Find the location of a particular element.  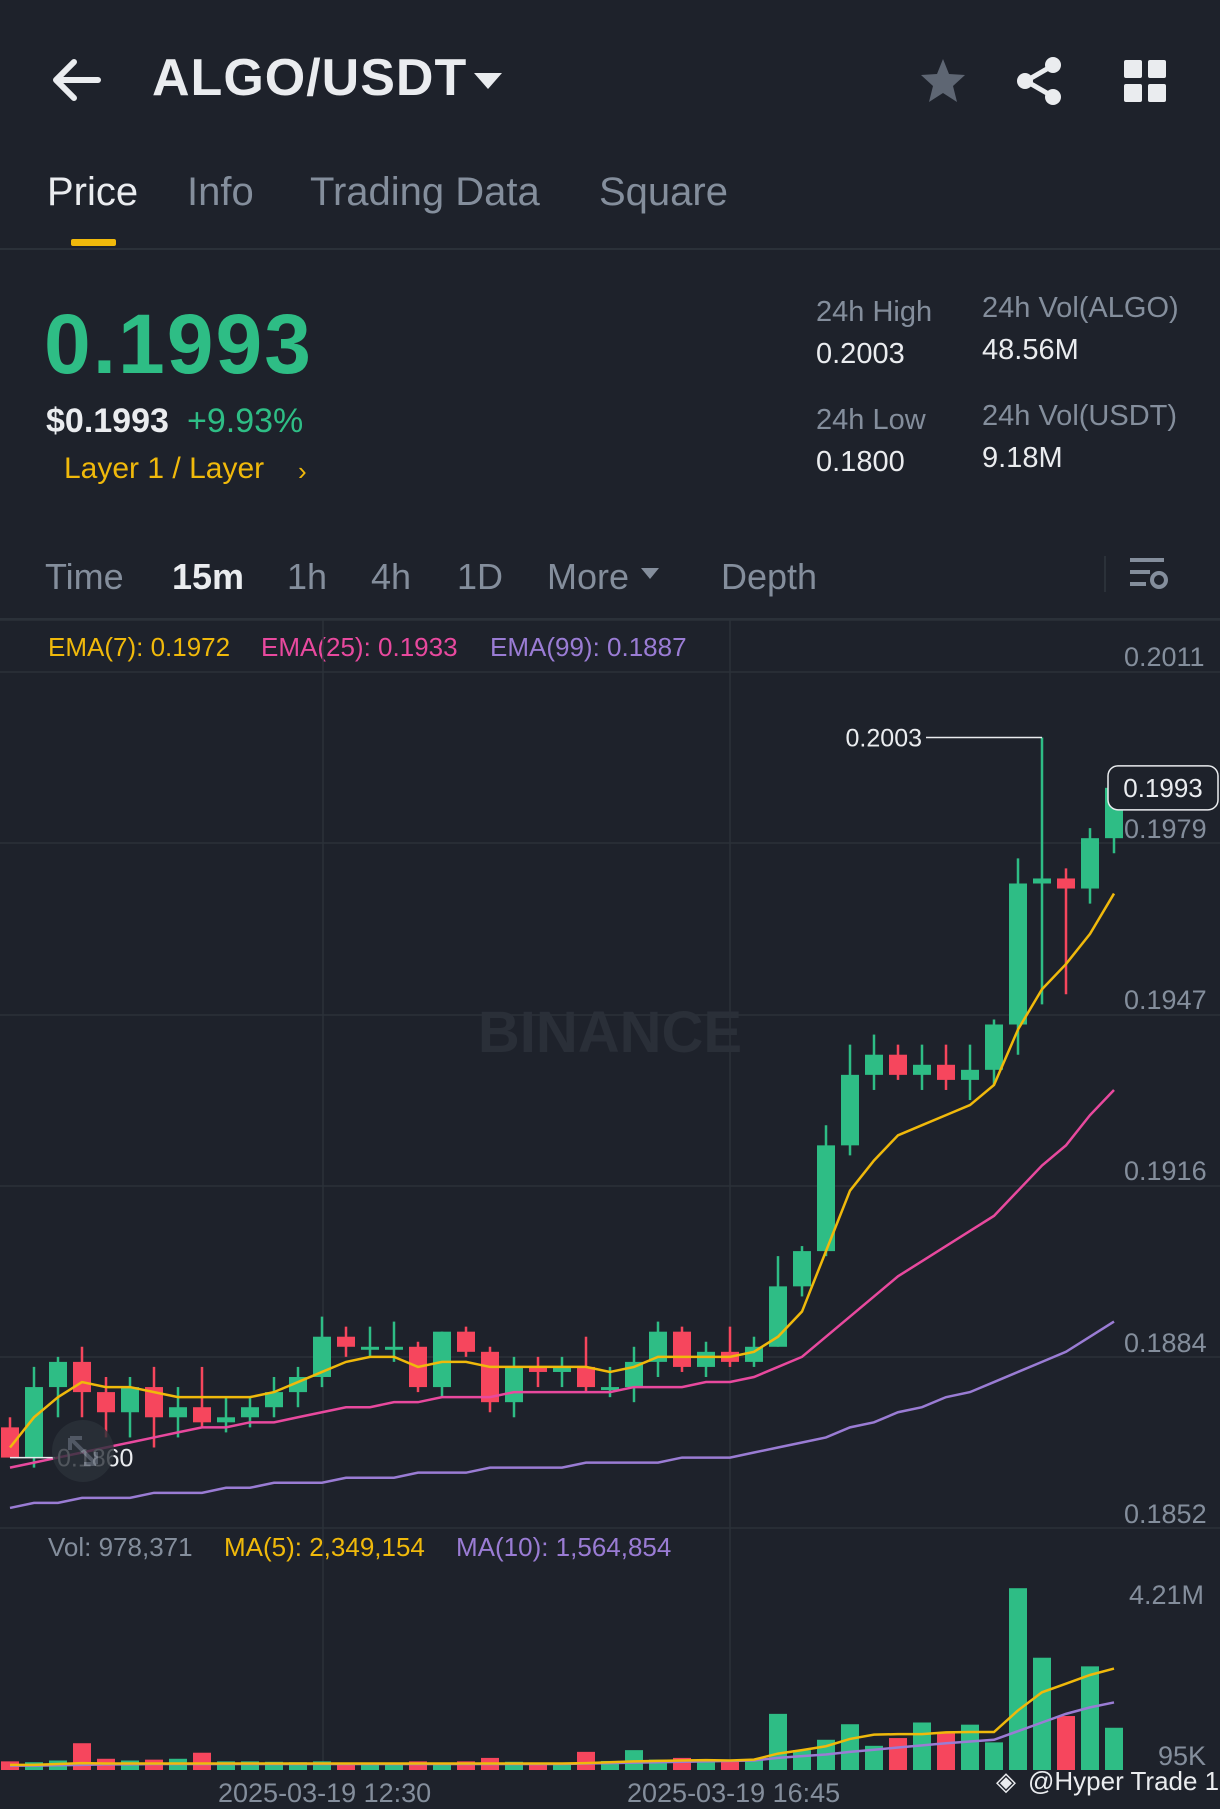

chevron-right-icon: › is located at coordinates (302, 471).